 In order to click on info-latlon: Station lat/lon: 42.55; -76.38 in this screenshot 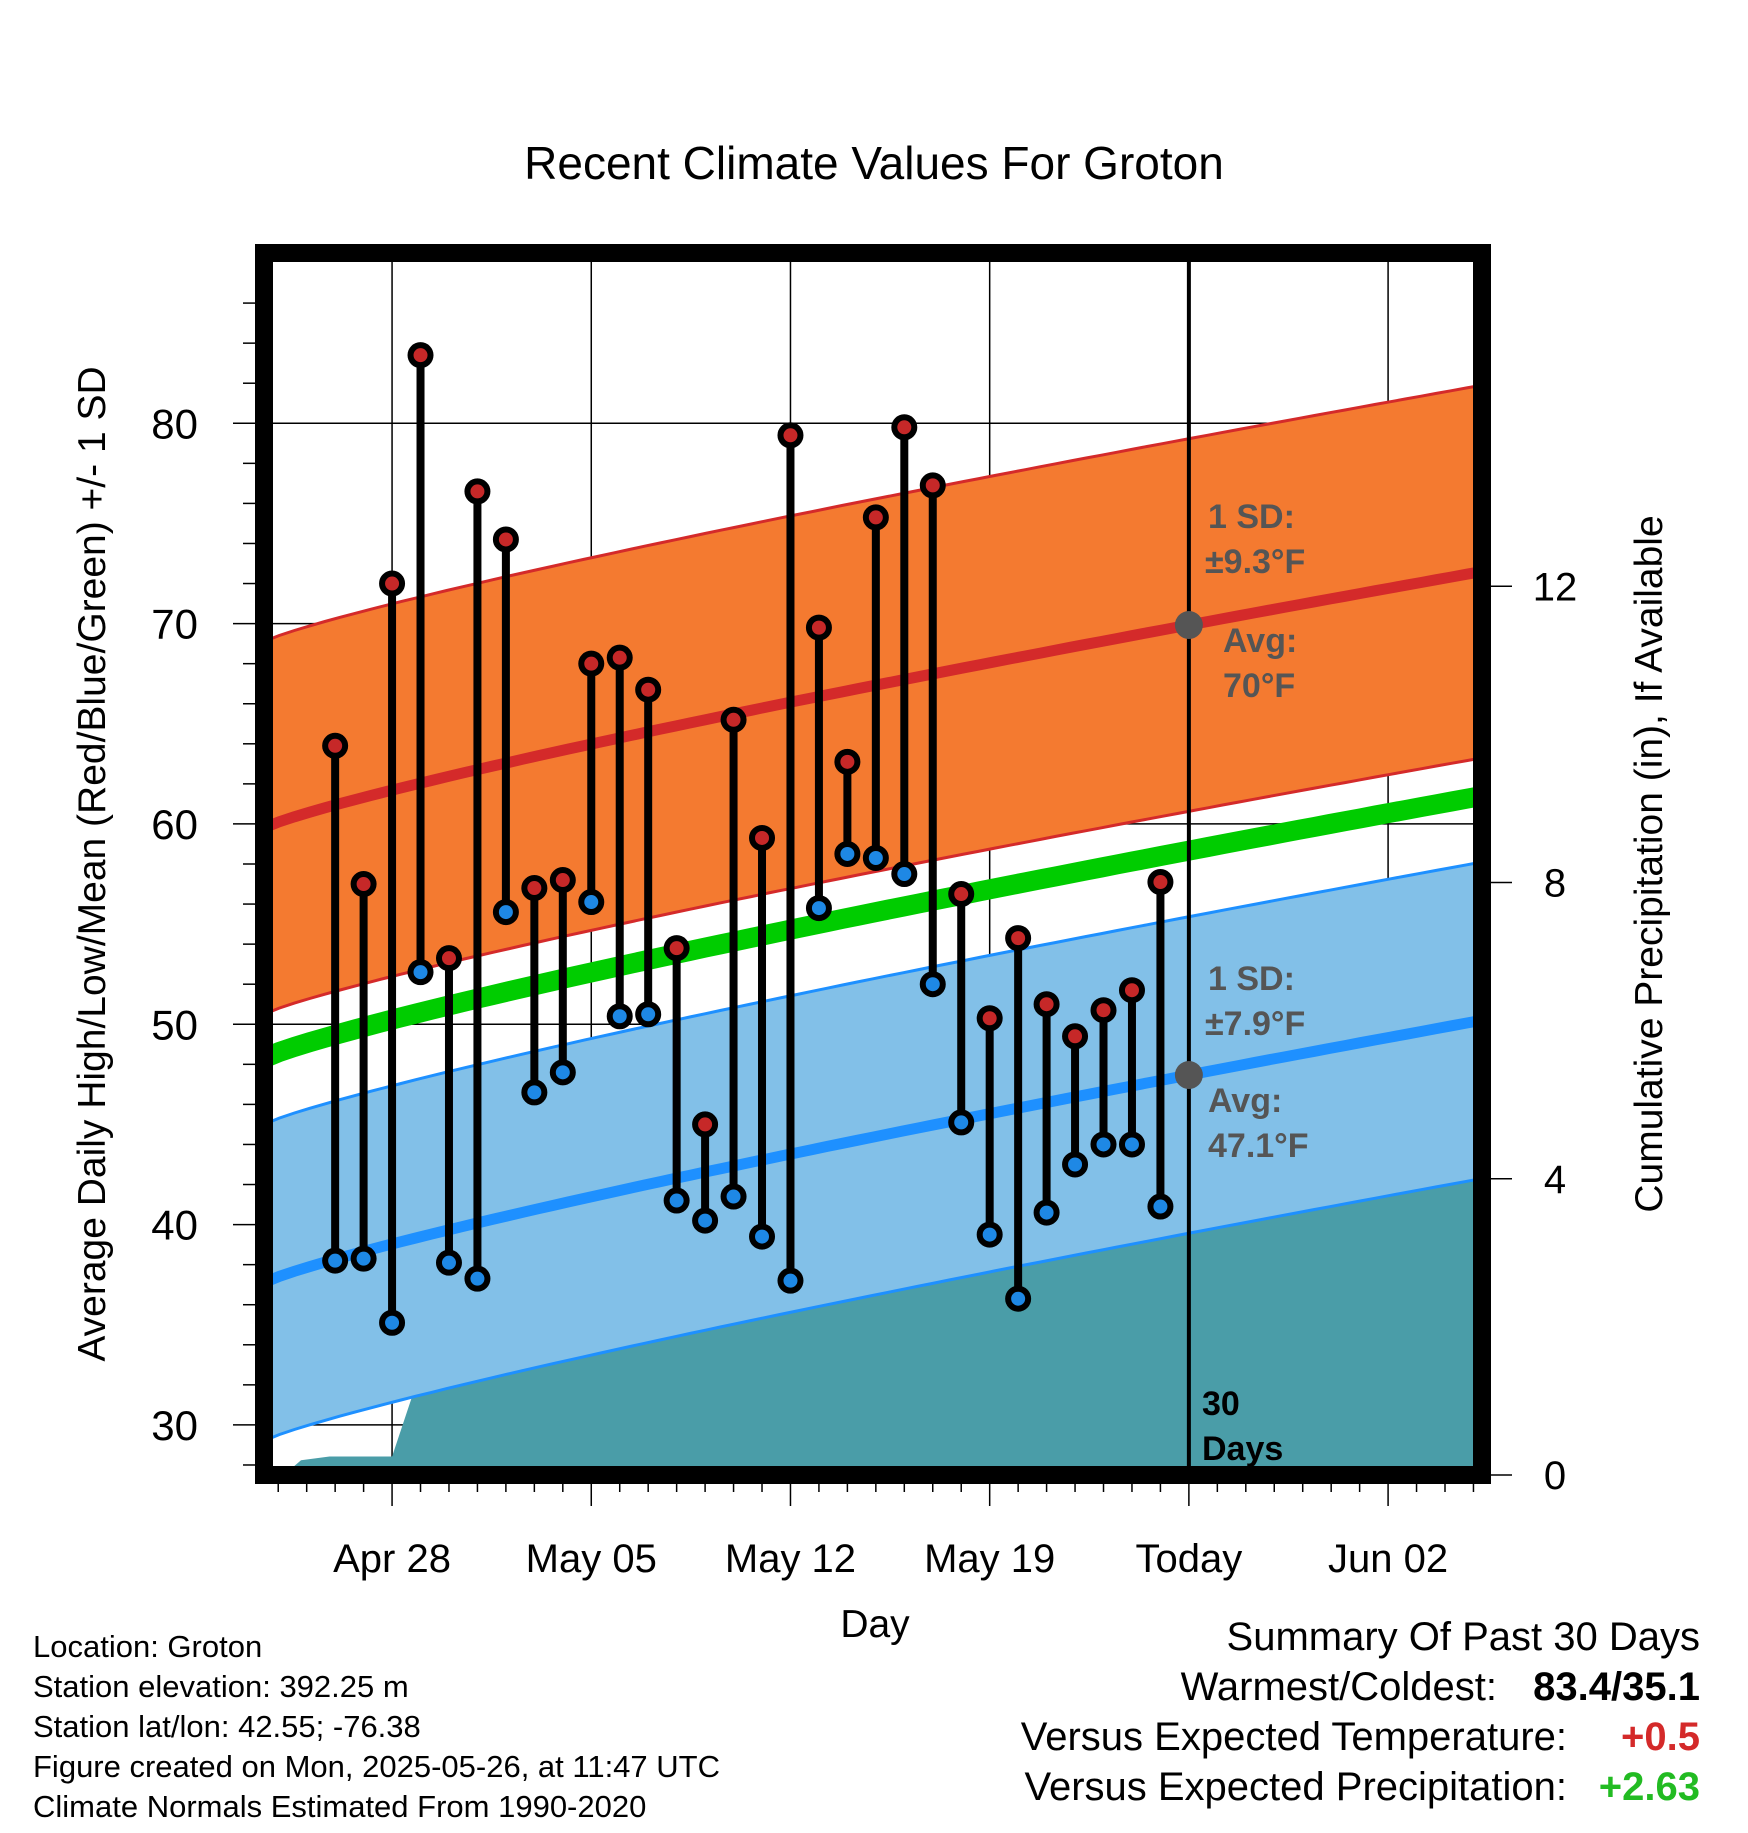, I will do `click(227, 1726)`.